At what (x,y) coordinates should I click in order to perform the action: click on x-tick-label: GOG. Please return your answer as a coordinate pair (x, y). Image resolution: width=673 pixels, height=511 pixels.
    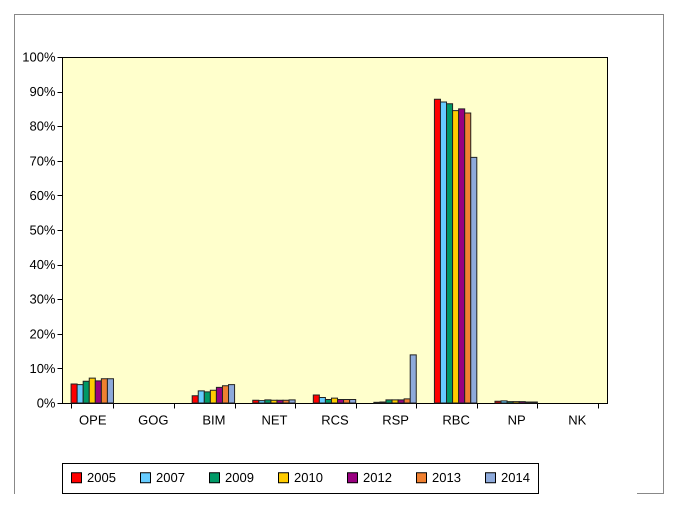
    Looking at the image, I should click on (153, 420).